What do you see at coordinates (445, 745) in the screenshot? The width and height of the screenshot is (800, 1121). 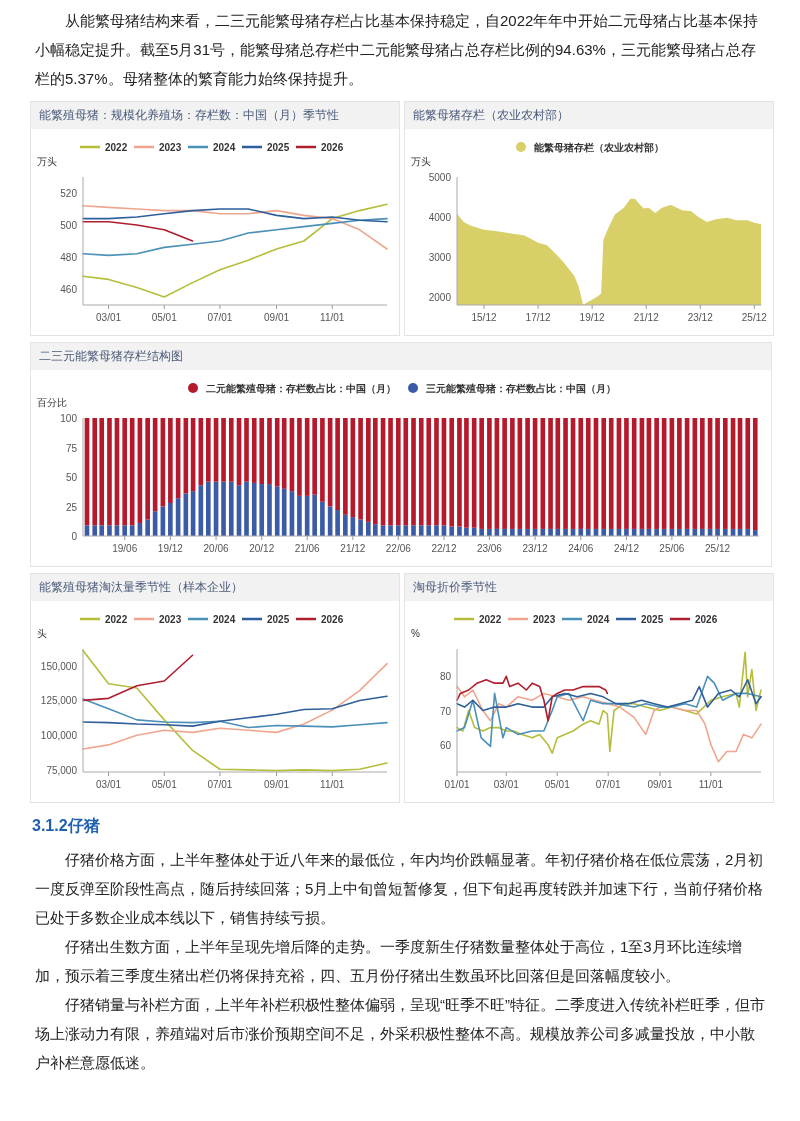 I see `y-tick-label: 60` at bounding box center [445, 745].